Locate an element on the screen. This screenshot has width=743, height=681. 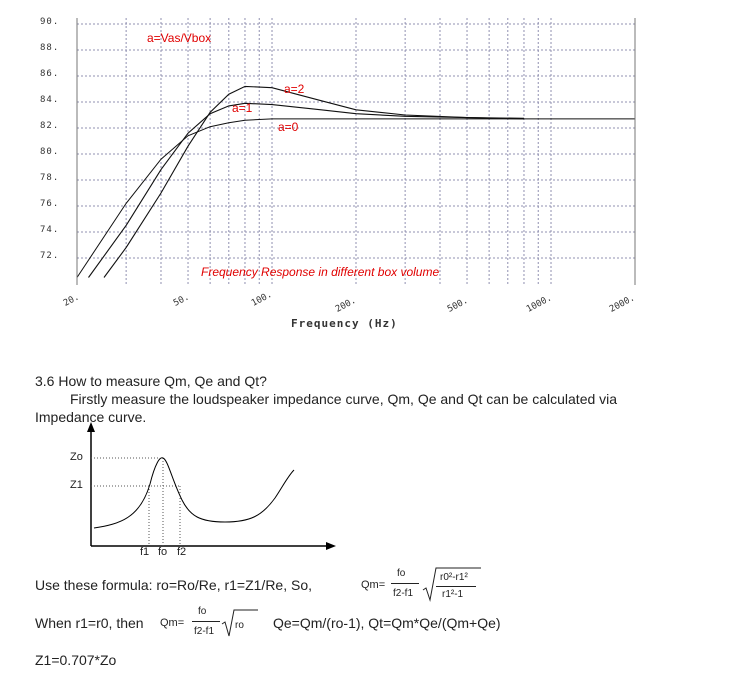
fo-label: fo is located at coordinates (163, 552).